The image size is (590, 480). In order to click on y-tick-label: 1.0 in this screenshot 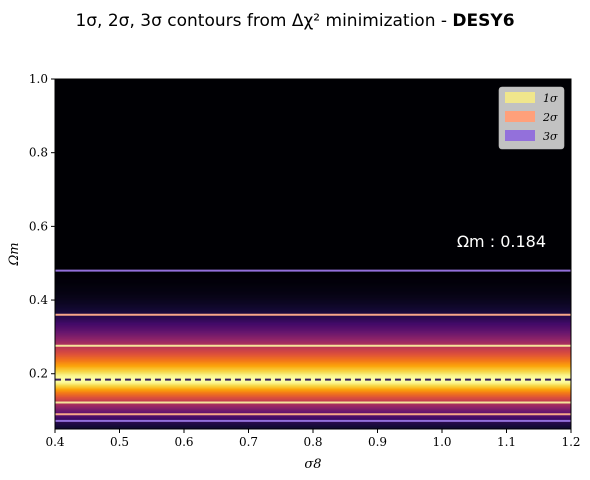, I will do `click(38, 79)`.